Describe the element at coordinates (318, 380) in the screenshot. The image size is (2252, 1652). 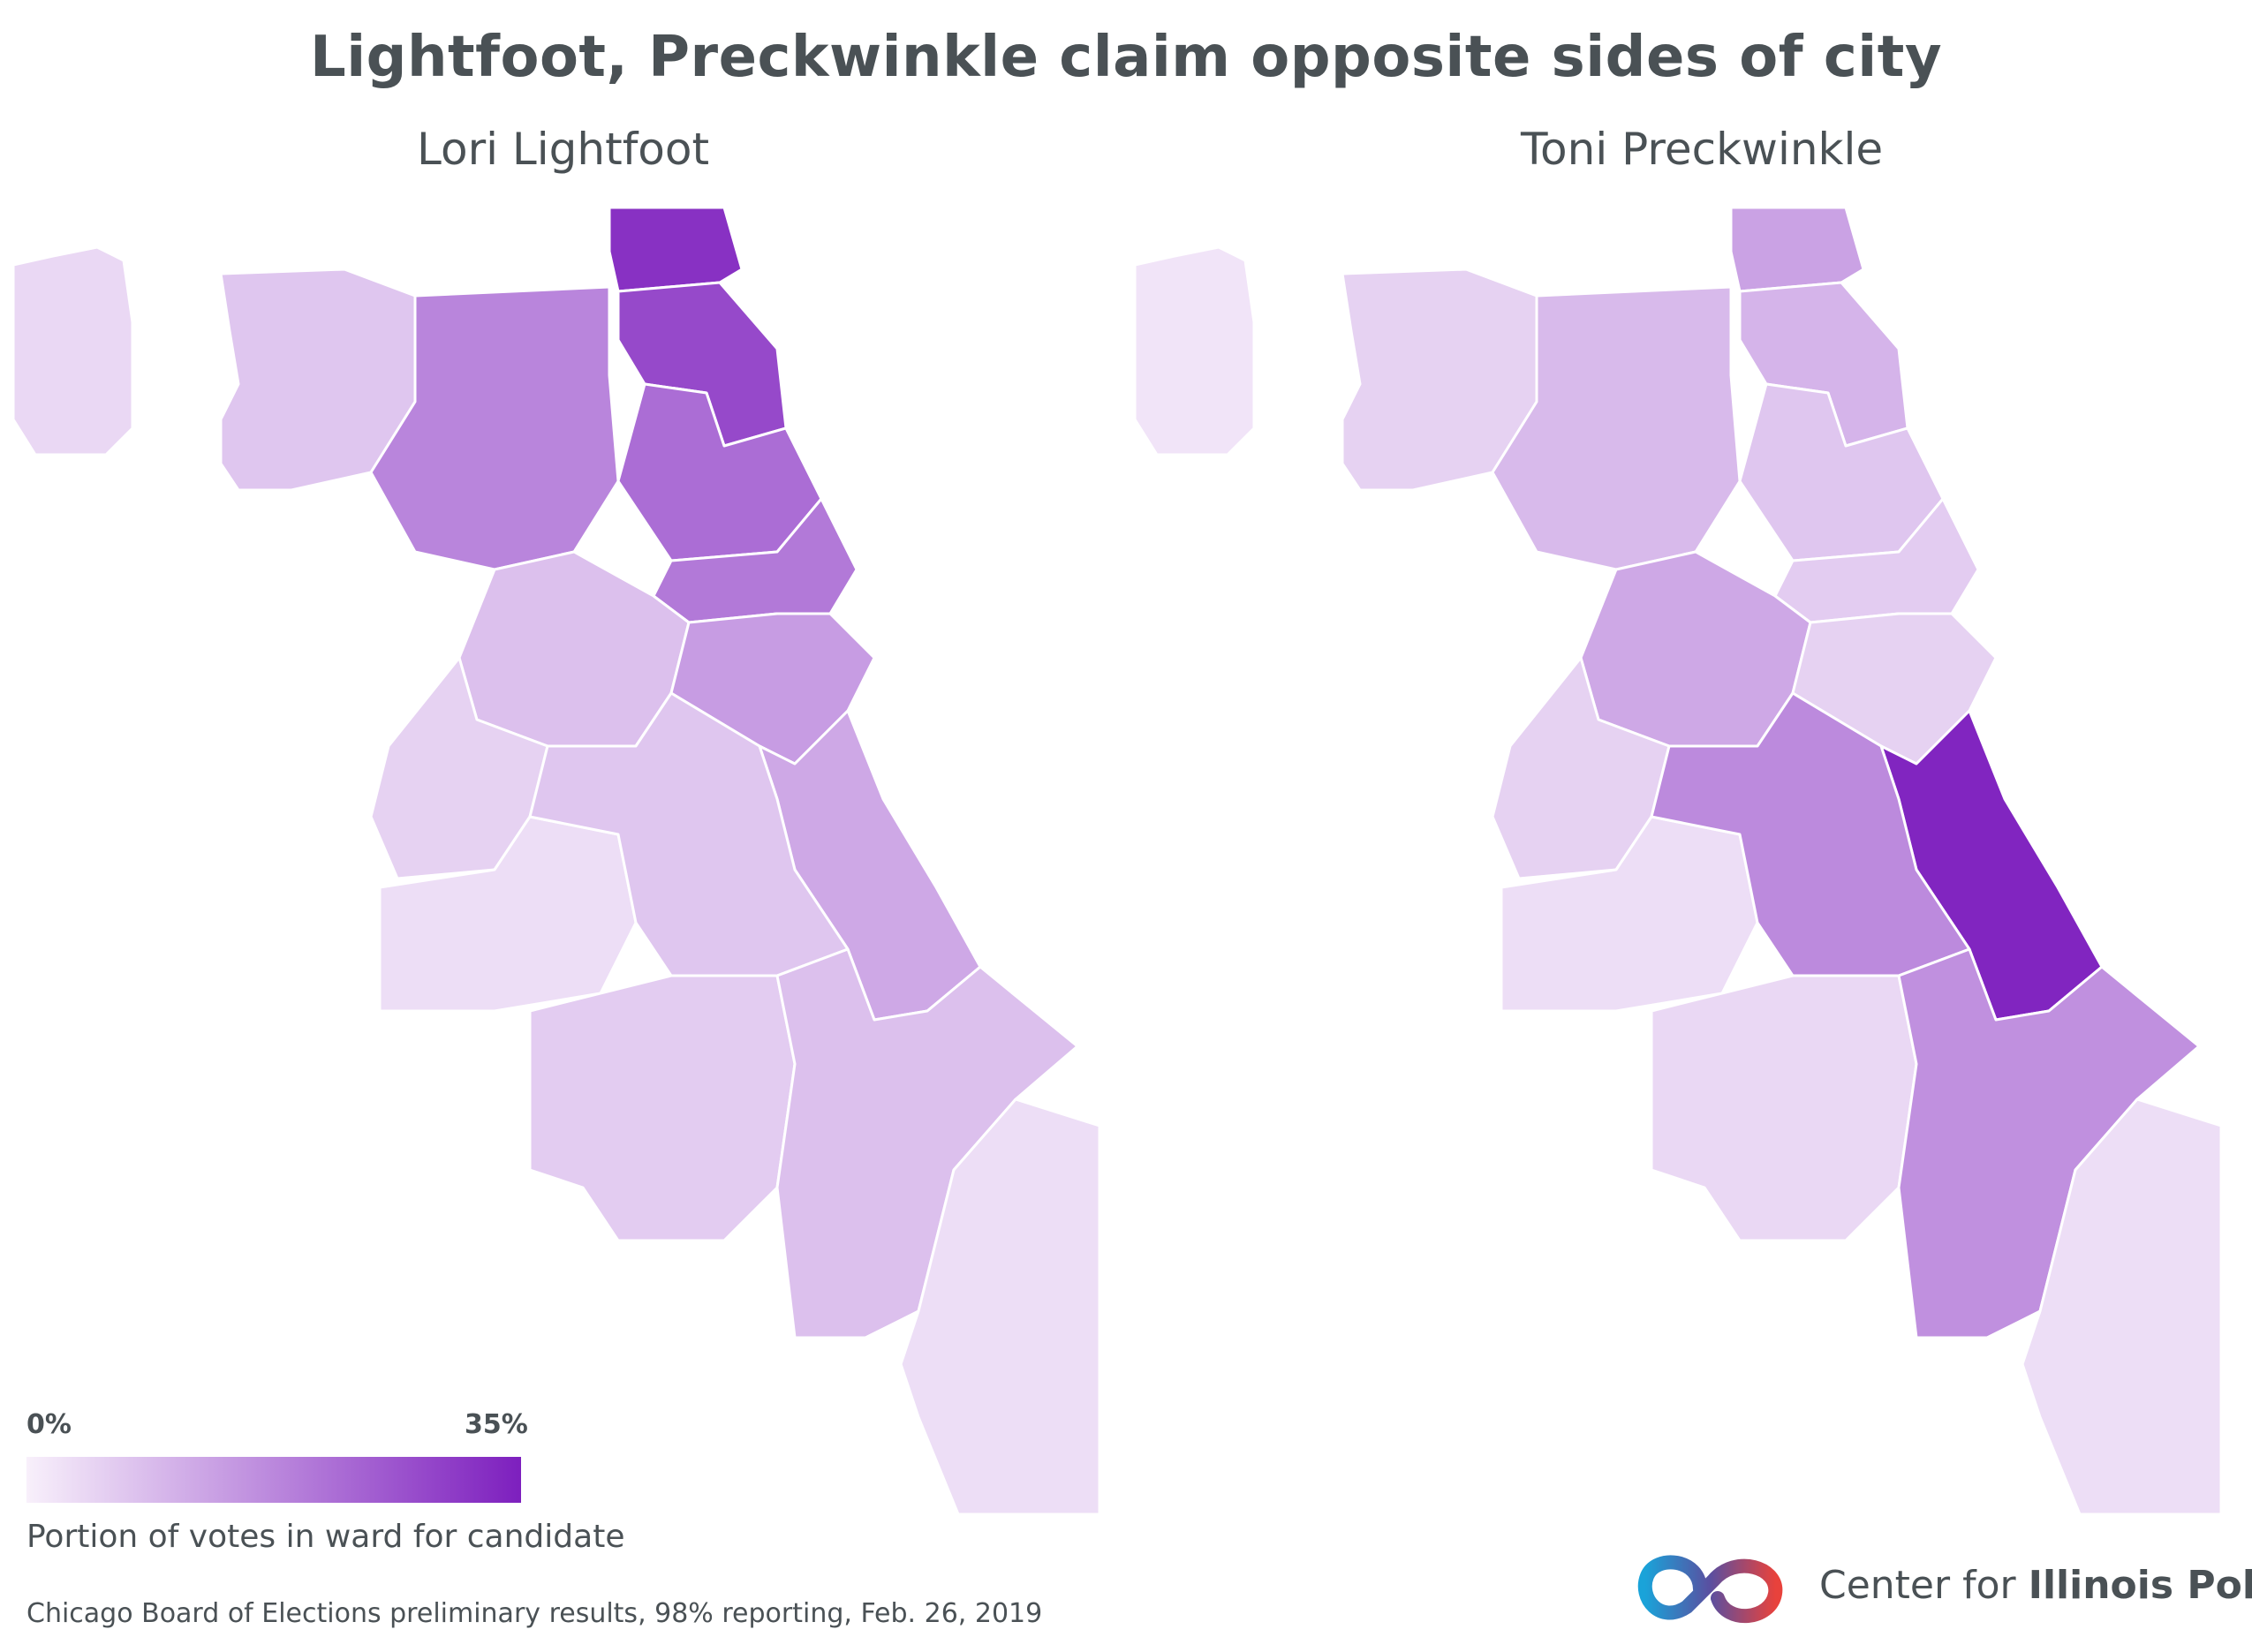
I see `lightfoot-region-northwest` at that location.